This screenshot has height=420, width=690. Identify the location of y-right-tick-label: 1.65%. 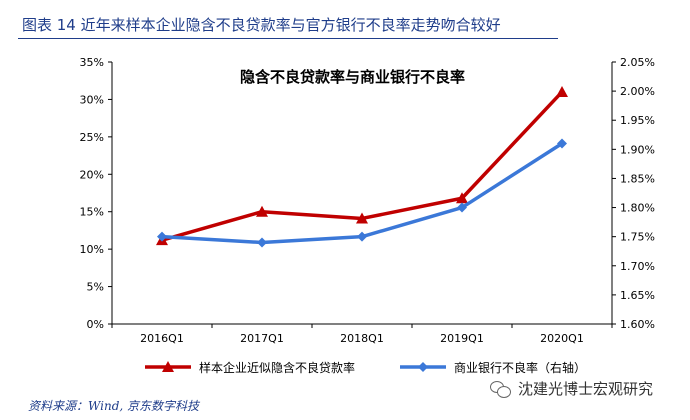
(637, 295).